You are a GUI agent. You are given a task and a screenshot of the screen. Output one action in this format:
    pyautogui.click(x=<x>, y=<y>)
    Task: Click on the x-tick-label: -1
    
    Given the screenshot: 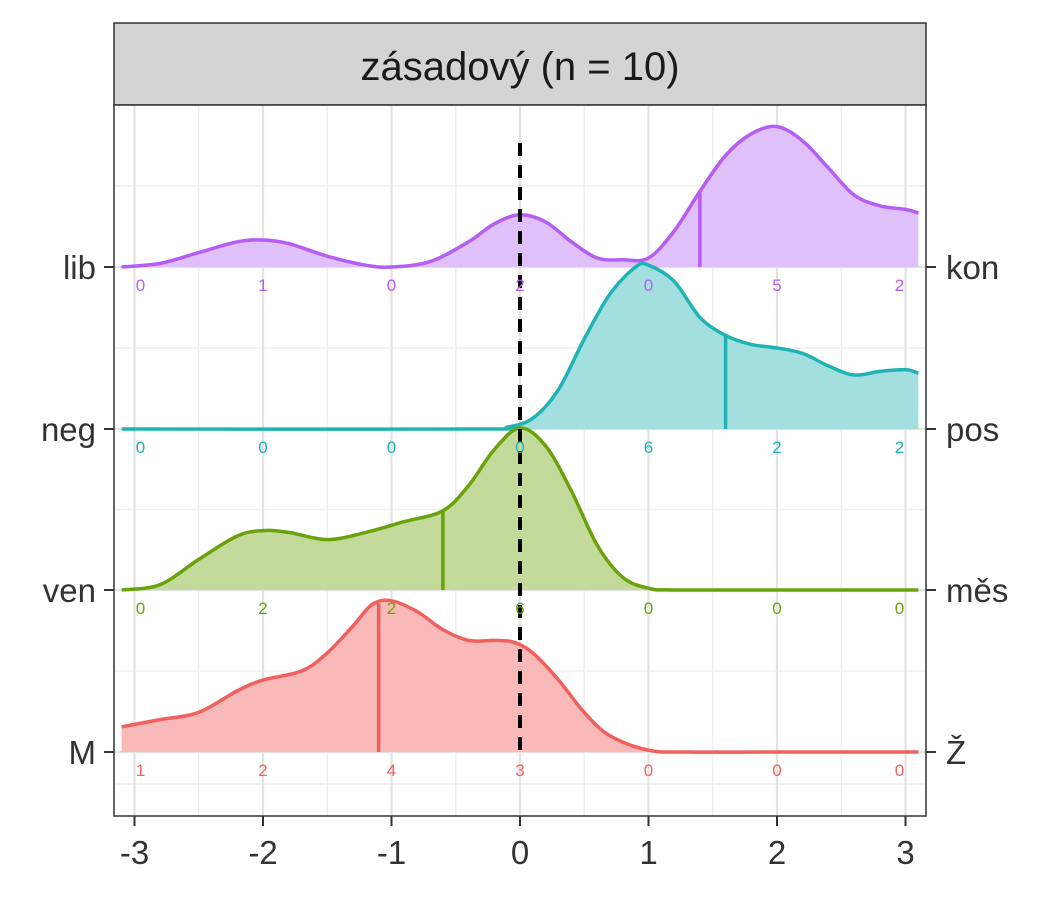 What is the action you would take?
    pyautogui.click(x=391, y=852)
    